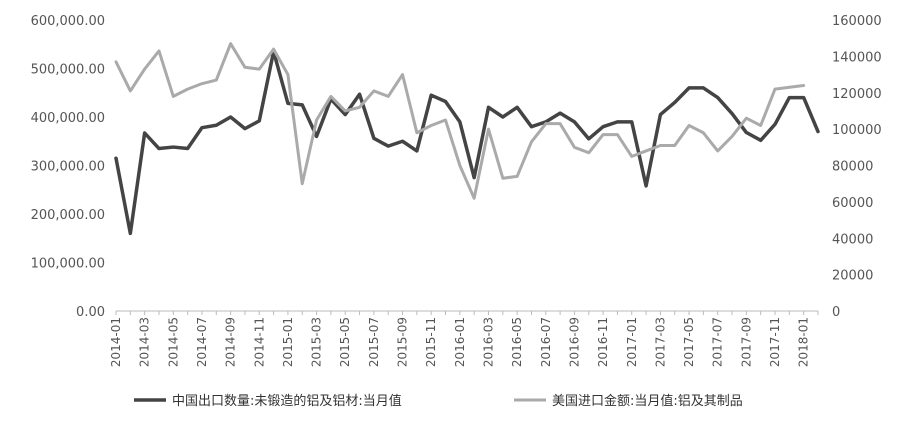 The height and width of the screenshot is (425, 900). What do you see at coordinates (90, 312) in the screenshot?
I see `left-tick-label: 0.00` at bounding box center [90, 312].